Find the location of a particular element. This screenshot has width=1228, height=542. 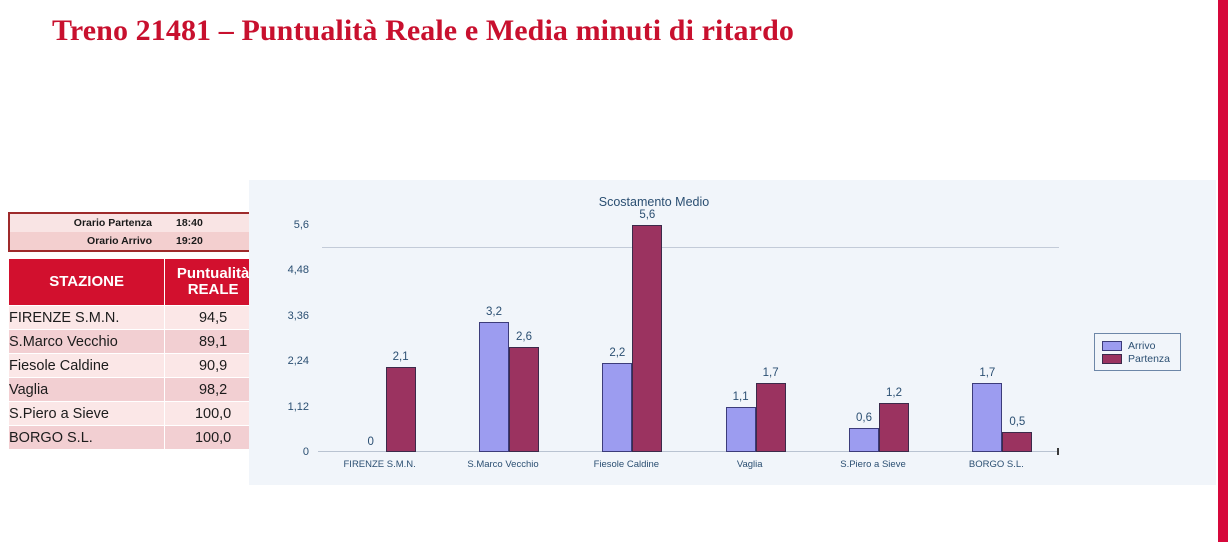

chart-category-group: 3,2 2,6 S.Marco Vecchio is located at coordinates (502, 347).